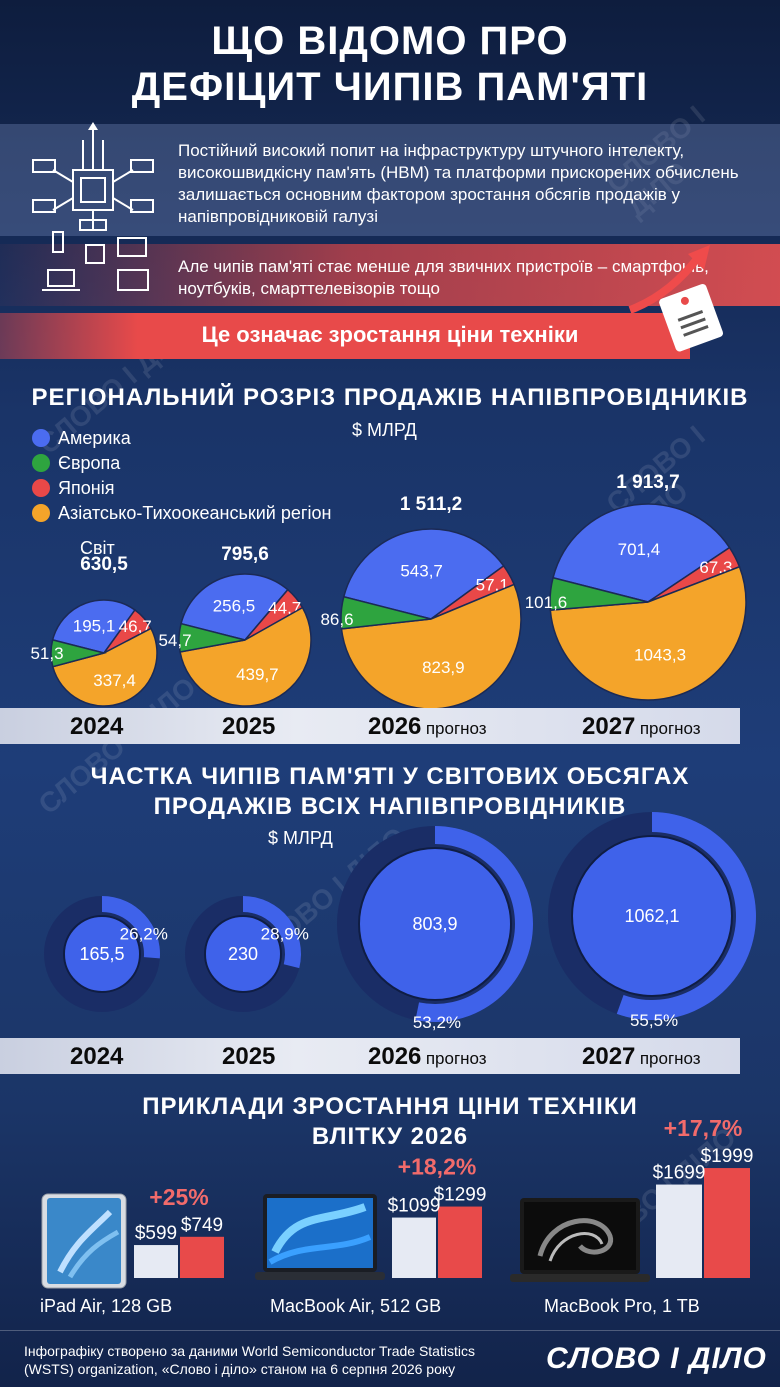 The height and width of the screenshot is (1387, 780). Describe the element at coordinates (46, 653) in the screenshot. I see `pie-label-europe: 51,3` at that location.